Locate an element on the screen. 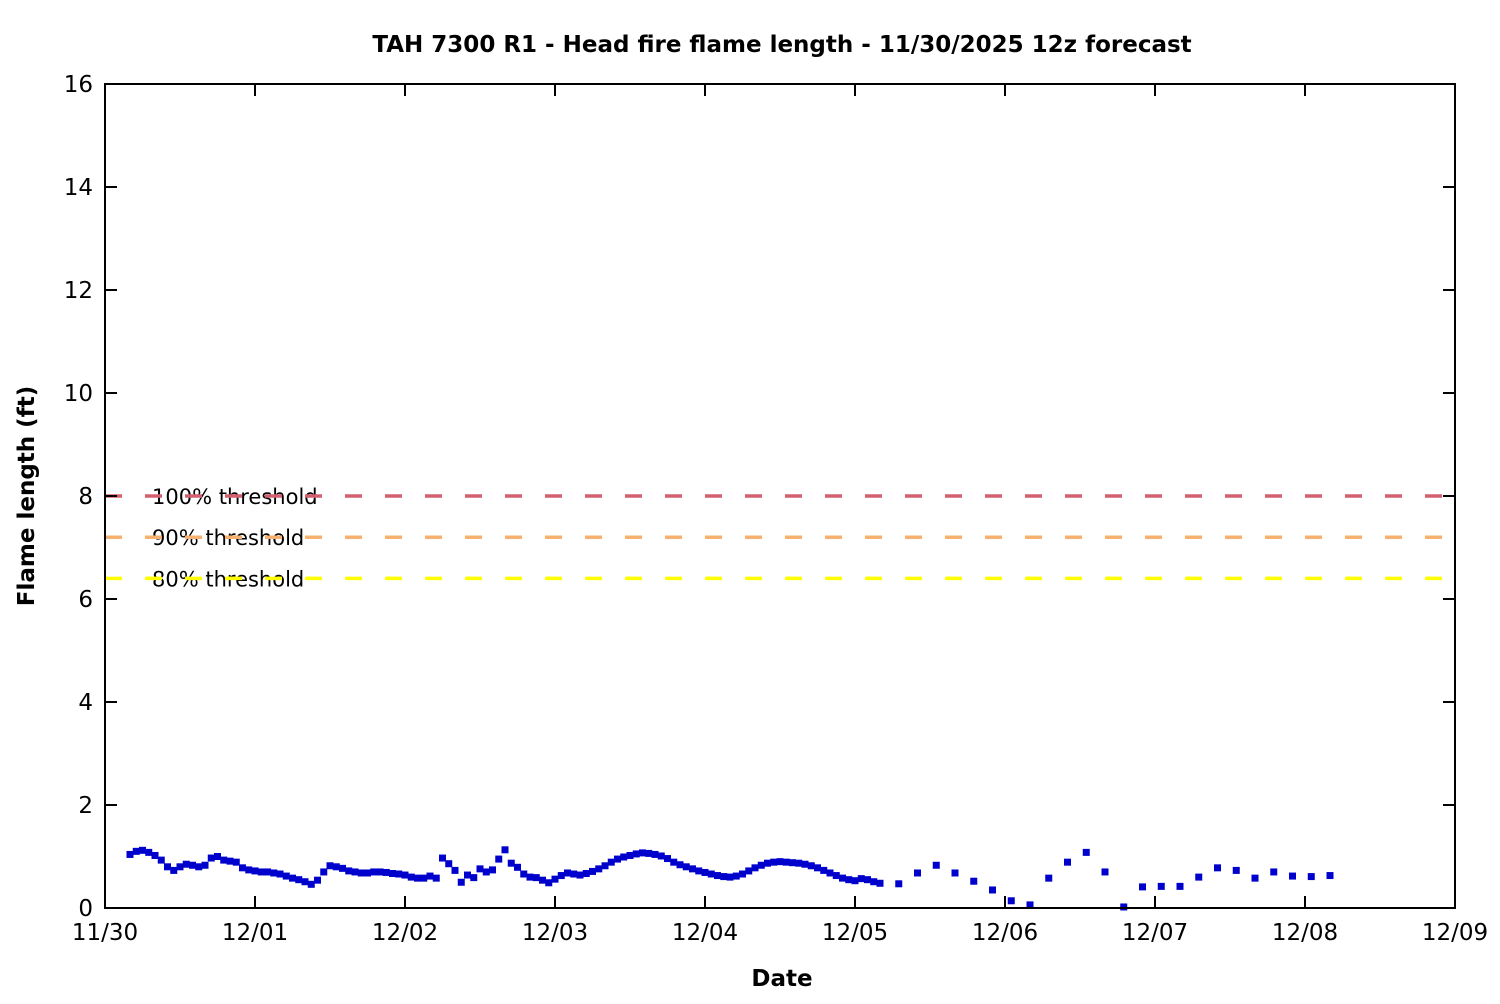 This screenshot has width=1500, height=1004. x-tick-label: 12/04 is located at coordinates (705, 933).